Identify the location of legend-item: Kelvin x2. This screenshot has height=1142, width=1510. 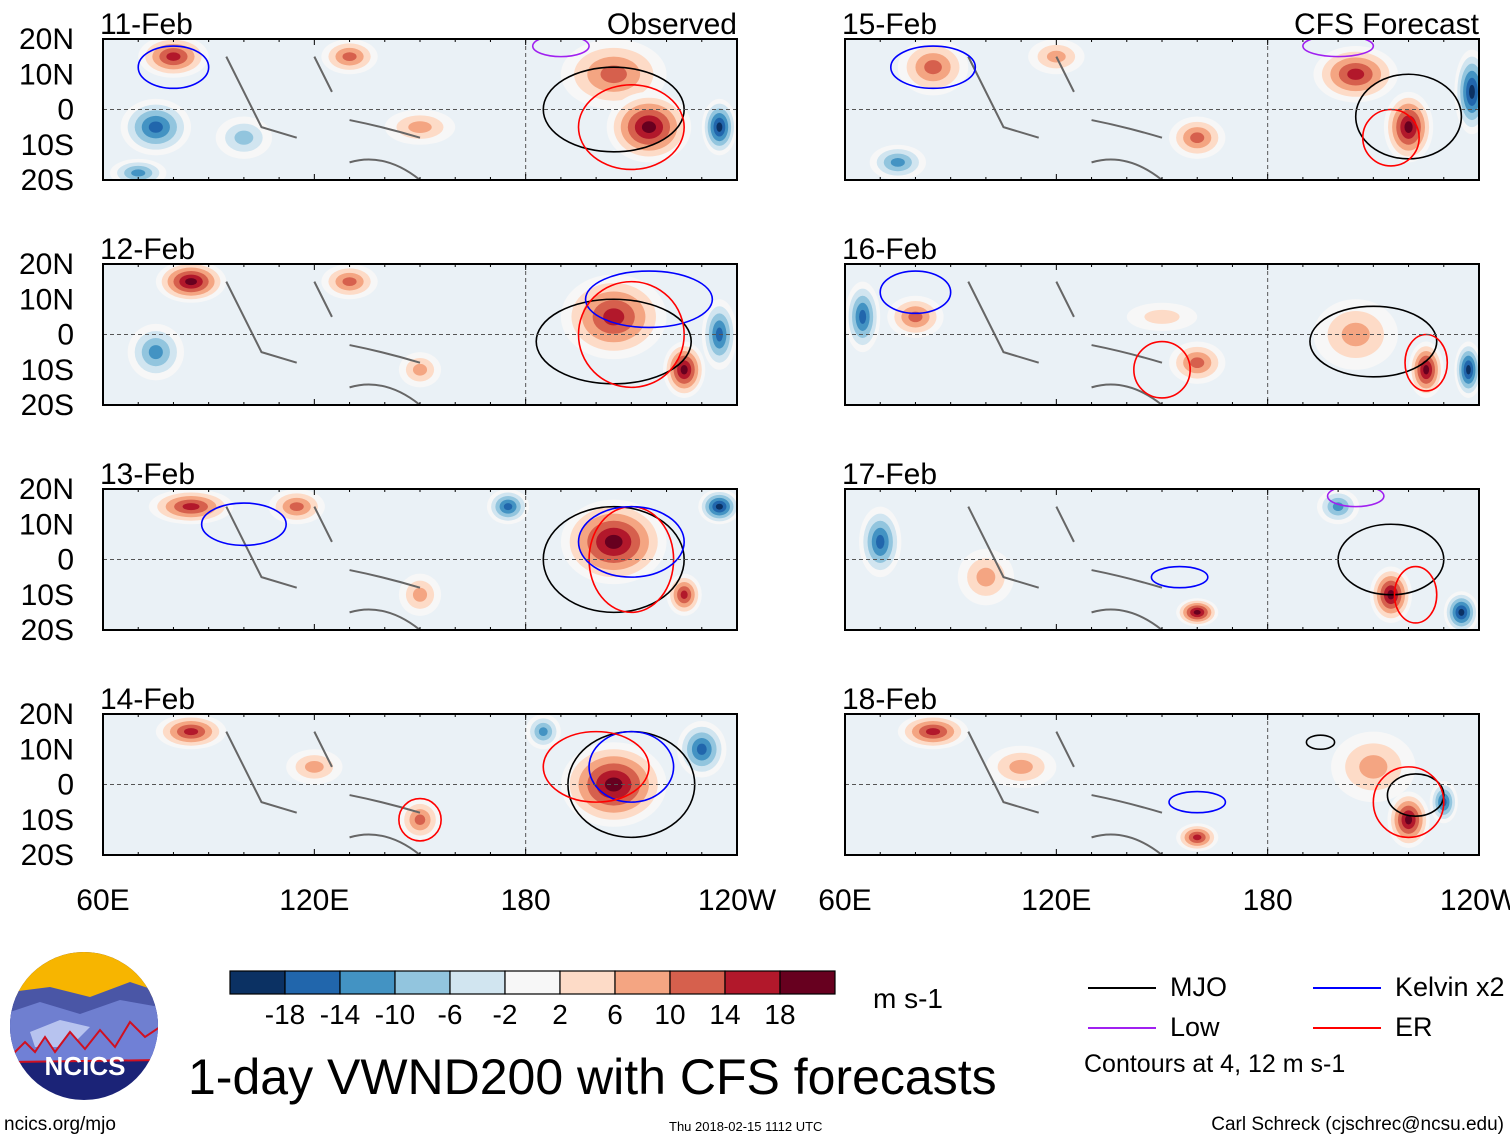
(1409, 987).